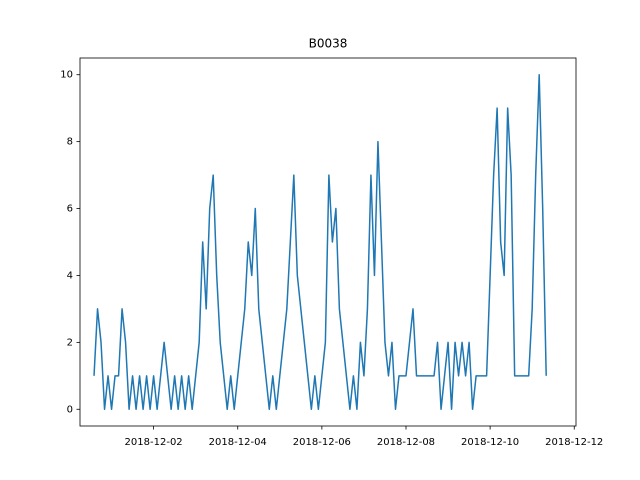 The height and width of the screenshot is (480, 640). I want to click on y-tick-label: 8, so click(70, 142).